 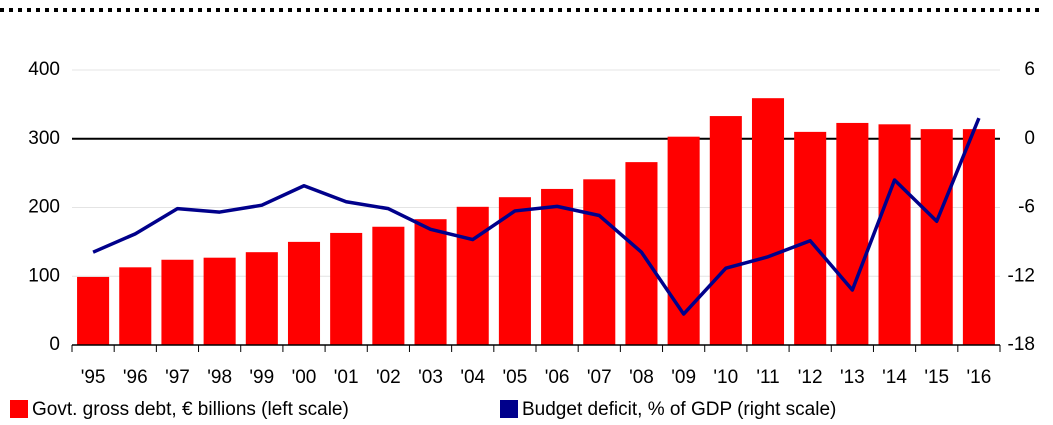 I want to click on x-tick-label: '96, so click(x=135, y=377).